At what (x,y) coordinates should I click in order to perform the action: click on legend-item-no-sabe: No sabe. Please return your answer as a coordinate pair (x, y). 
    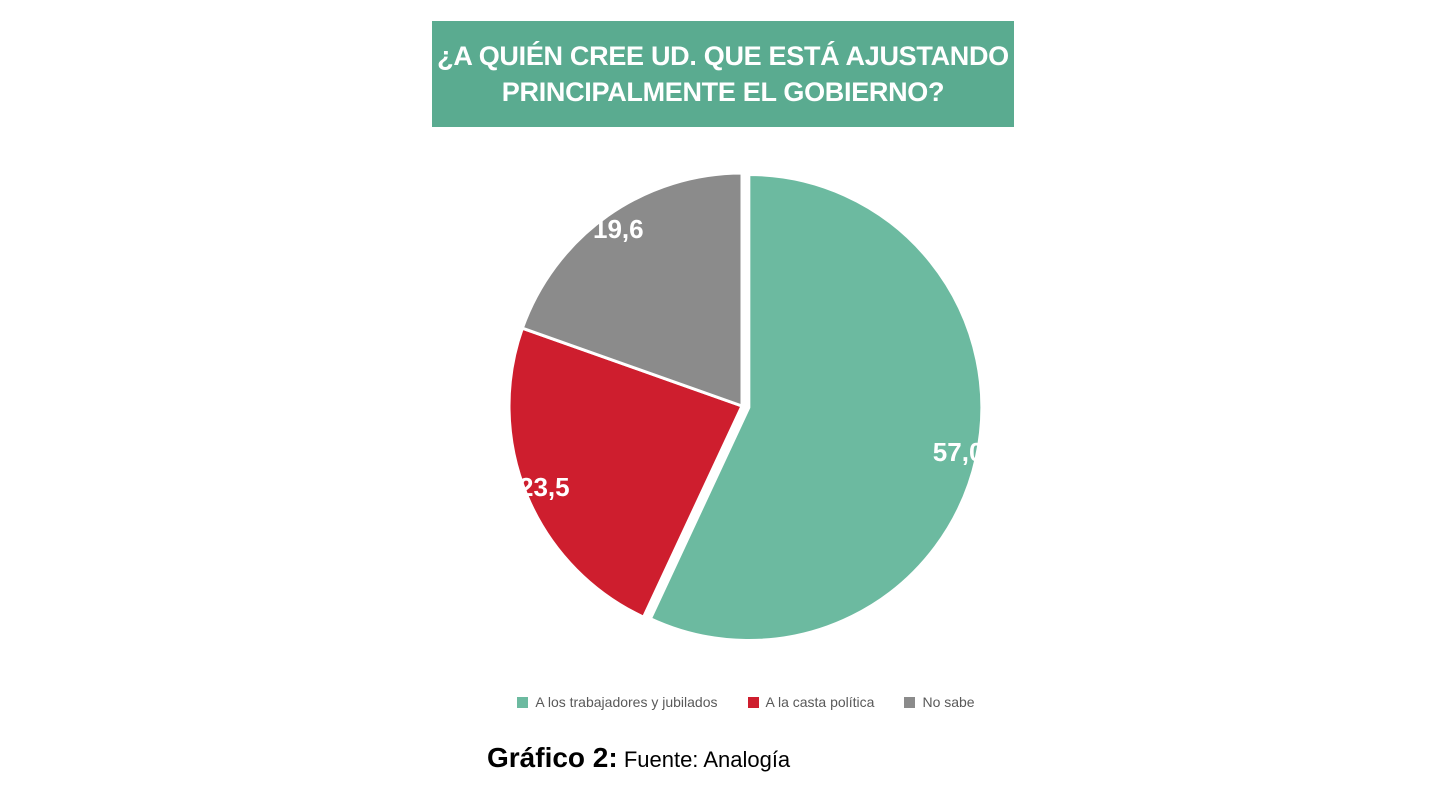
    Looking at the image, I should click on (939, 702).